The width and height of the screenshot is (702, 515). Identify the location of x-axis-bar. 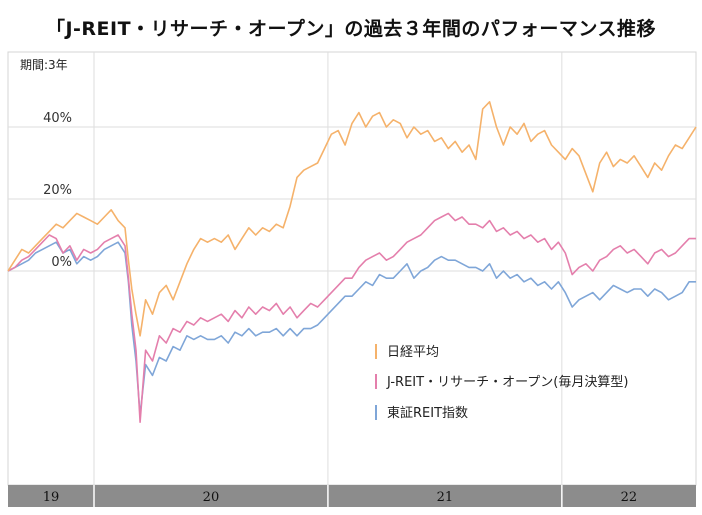
(352, 496).